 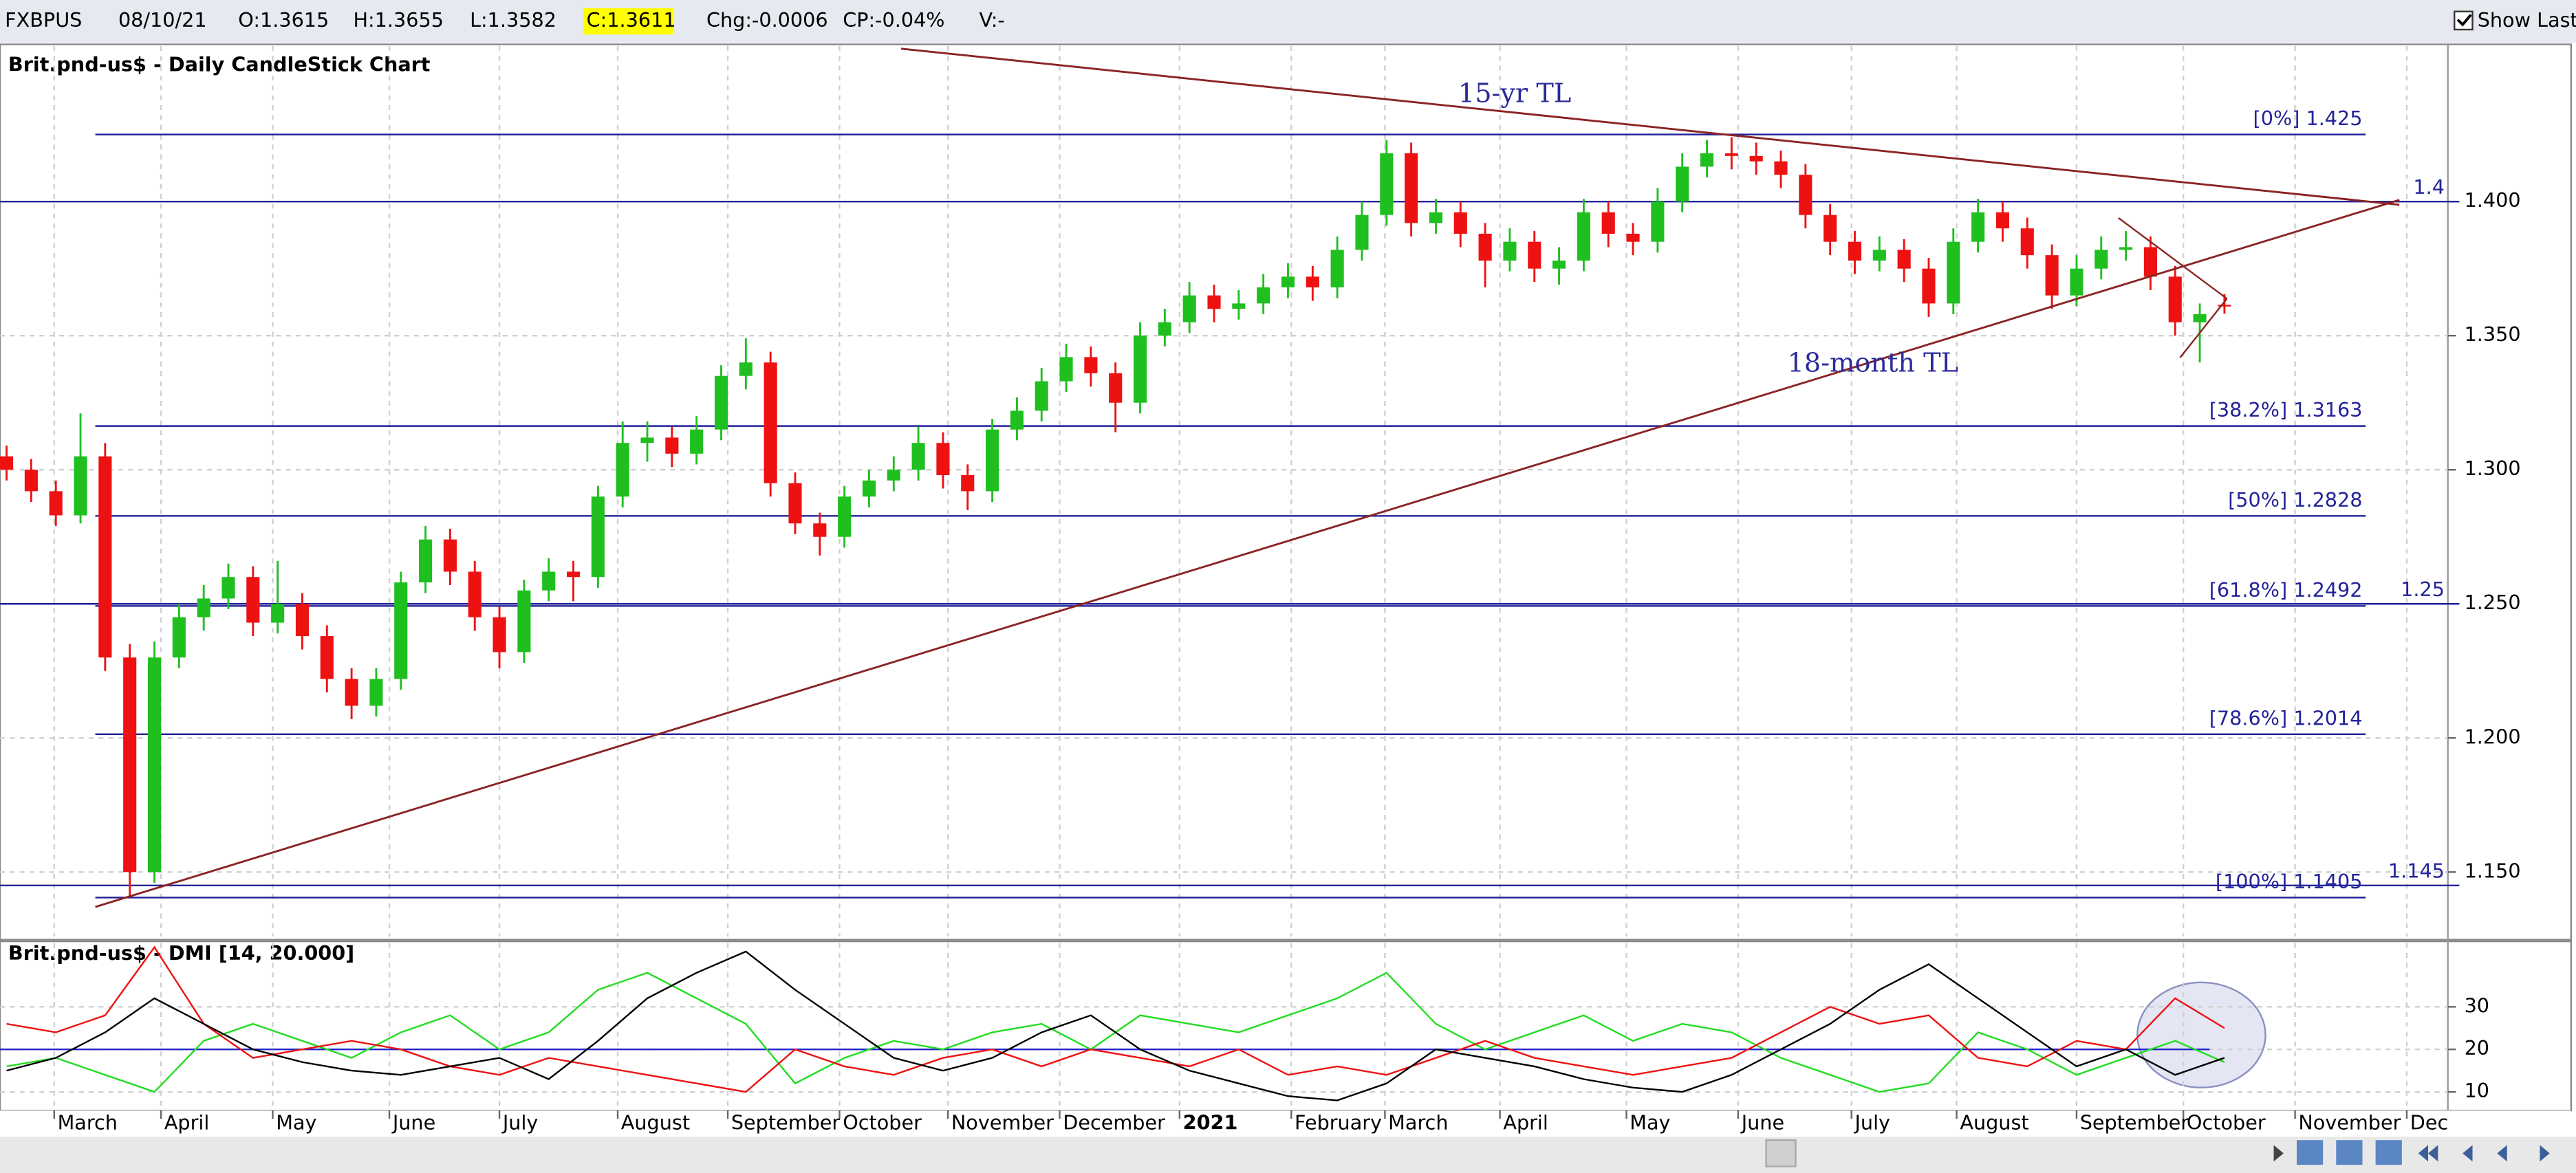 I want to click on y-tick-label: 1.250, so click(x=2493, y=602).